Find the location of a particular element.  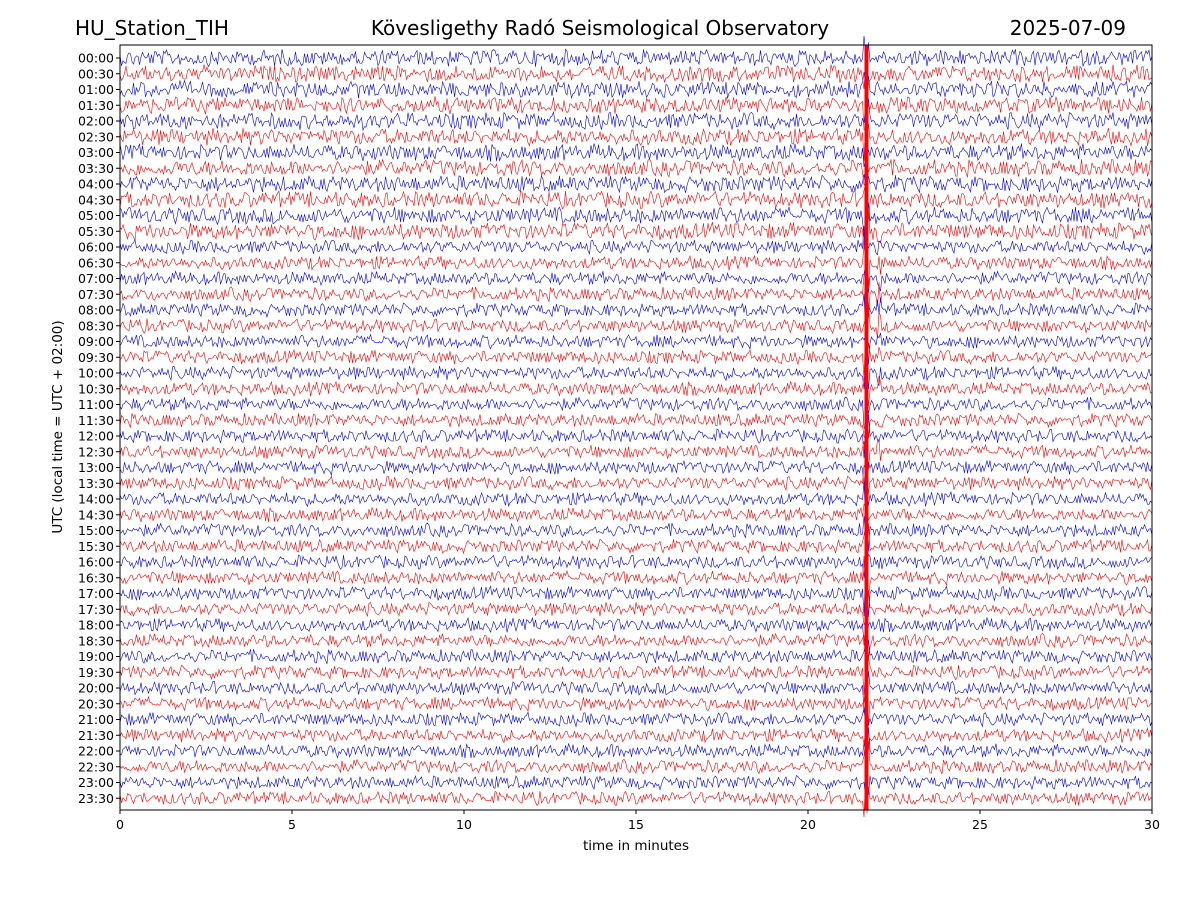

y-tick-label: 17:30 is located at coordinates (96, 609).